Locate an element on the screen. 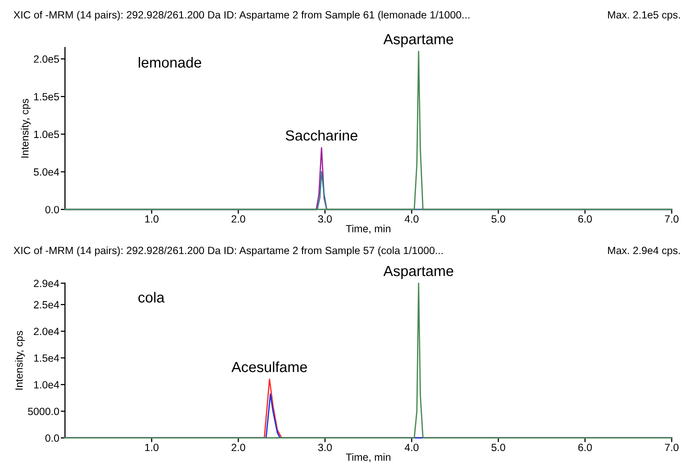 This screenshot has width=684, height=476. y-tick-label: 5000.0 is located at coordinates (44, 412).